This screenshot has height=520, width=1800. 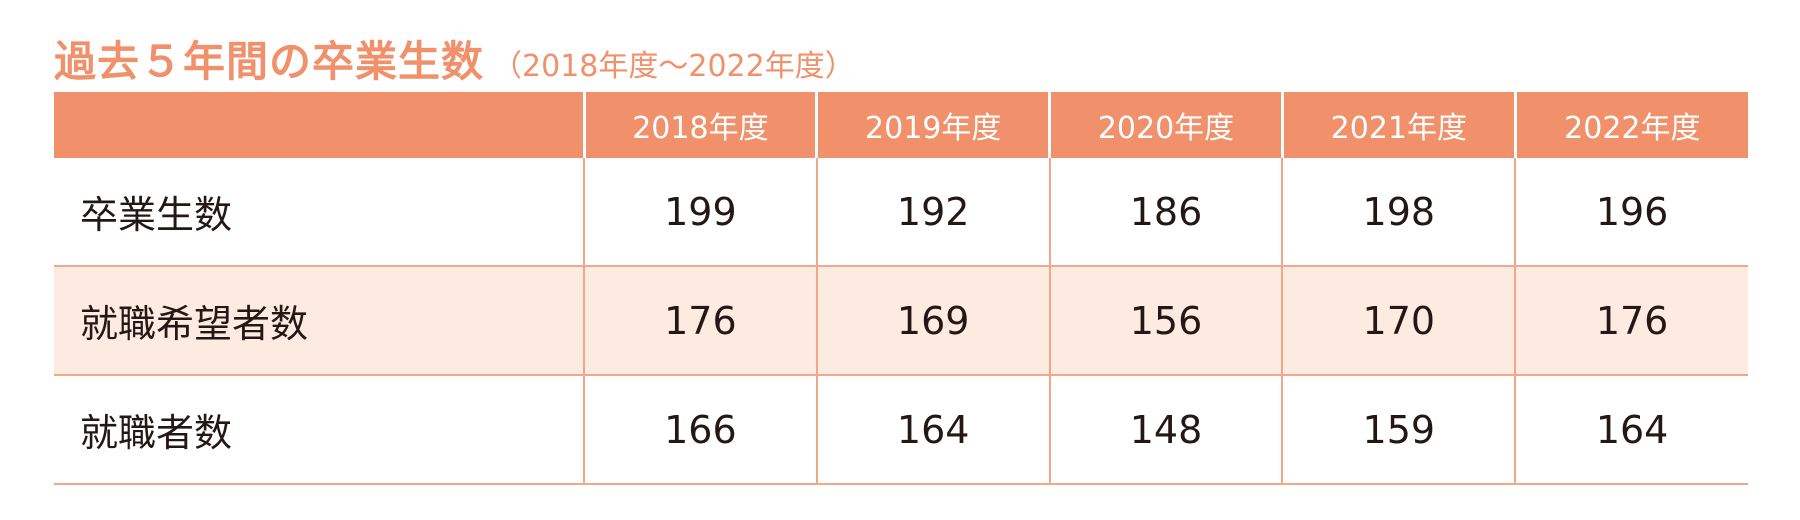 I want to click on table-cell: 159, so click(x=1398, y=430).